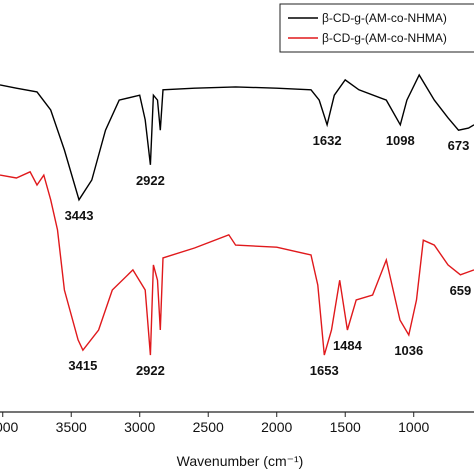  Describe the element at coordinates (324, 370) in the screenshot. I see `peak-label: 1653` at that location.